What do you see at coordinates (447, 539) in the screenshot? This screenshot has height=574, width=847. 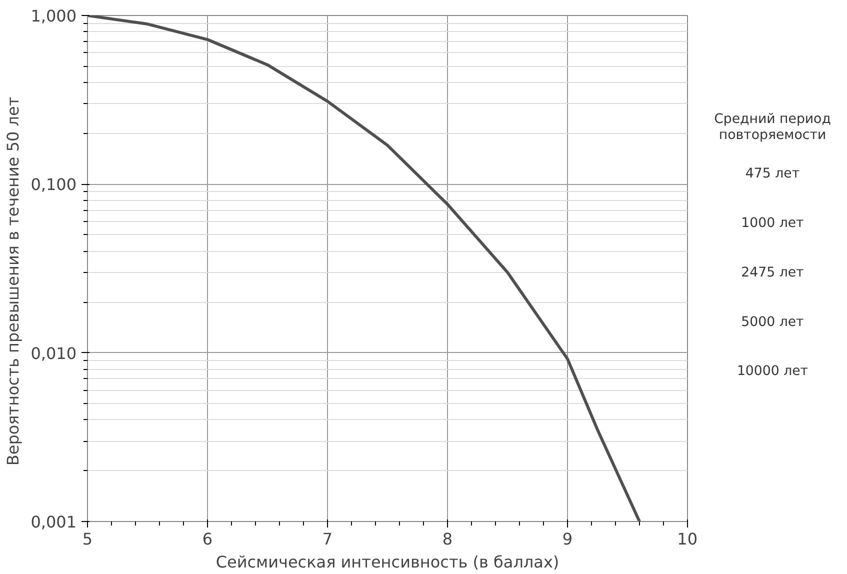 I see `x-tick-label: 8` at bounding box center [447, 539].